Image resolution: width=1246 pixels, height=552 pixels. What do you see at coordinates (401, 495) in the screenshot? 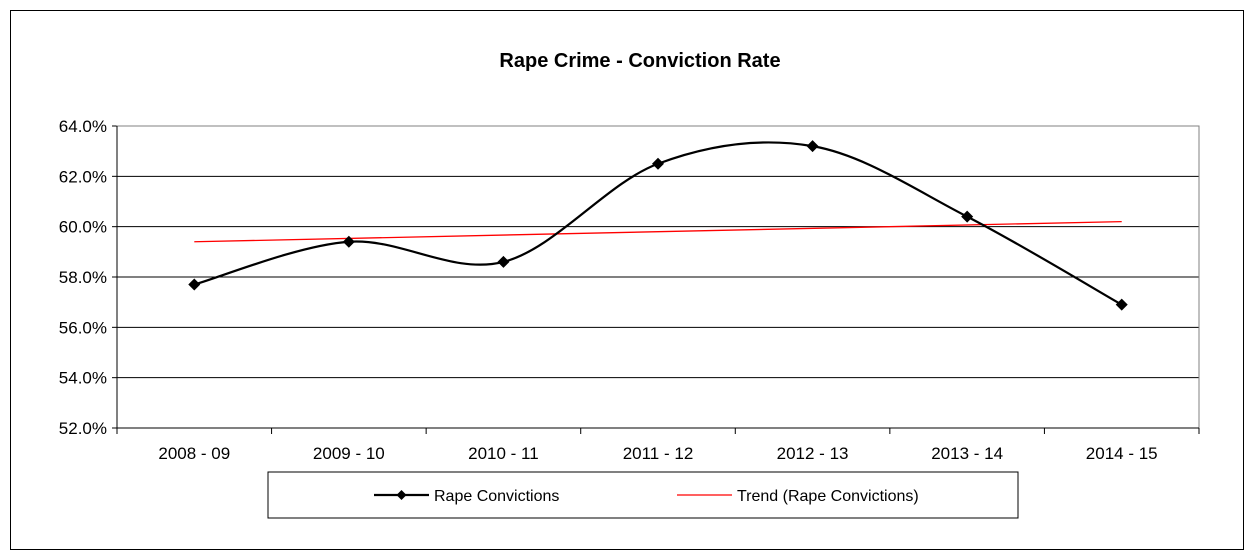
I see `legend-marker` at bounding box center [401, 495].